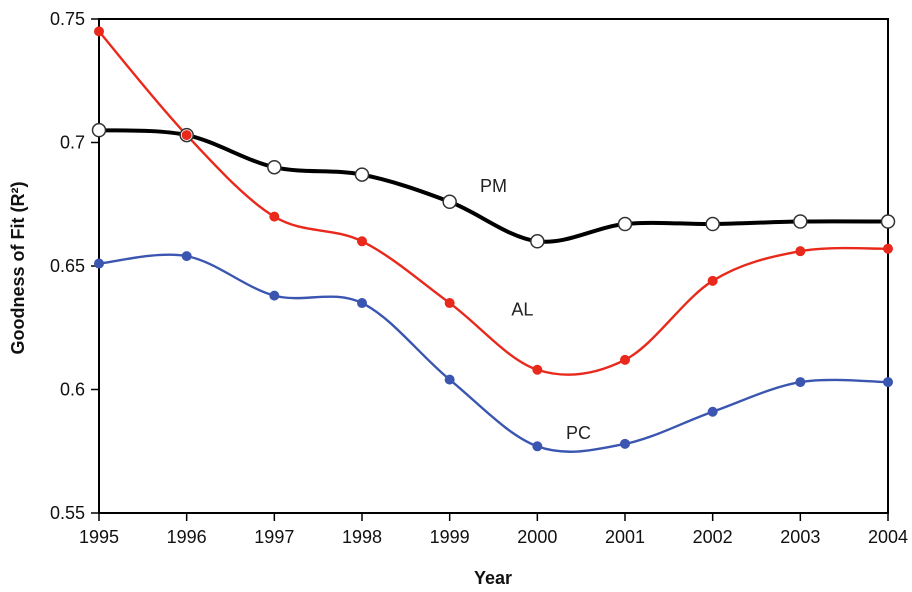 The height and width of the screenshot is (592, 912). What do you see at coordinates (99, 263) in the screenshot?
I see `point-pc-1995` at bounding box center [99, 263].